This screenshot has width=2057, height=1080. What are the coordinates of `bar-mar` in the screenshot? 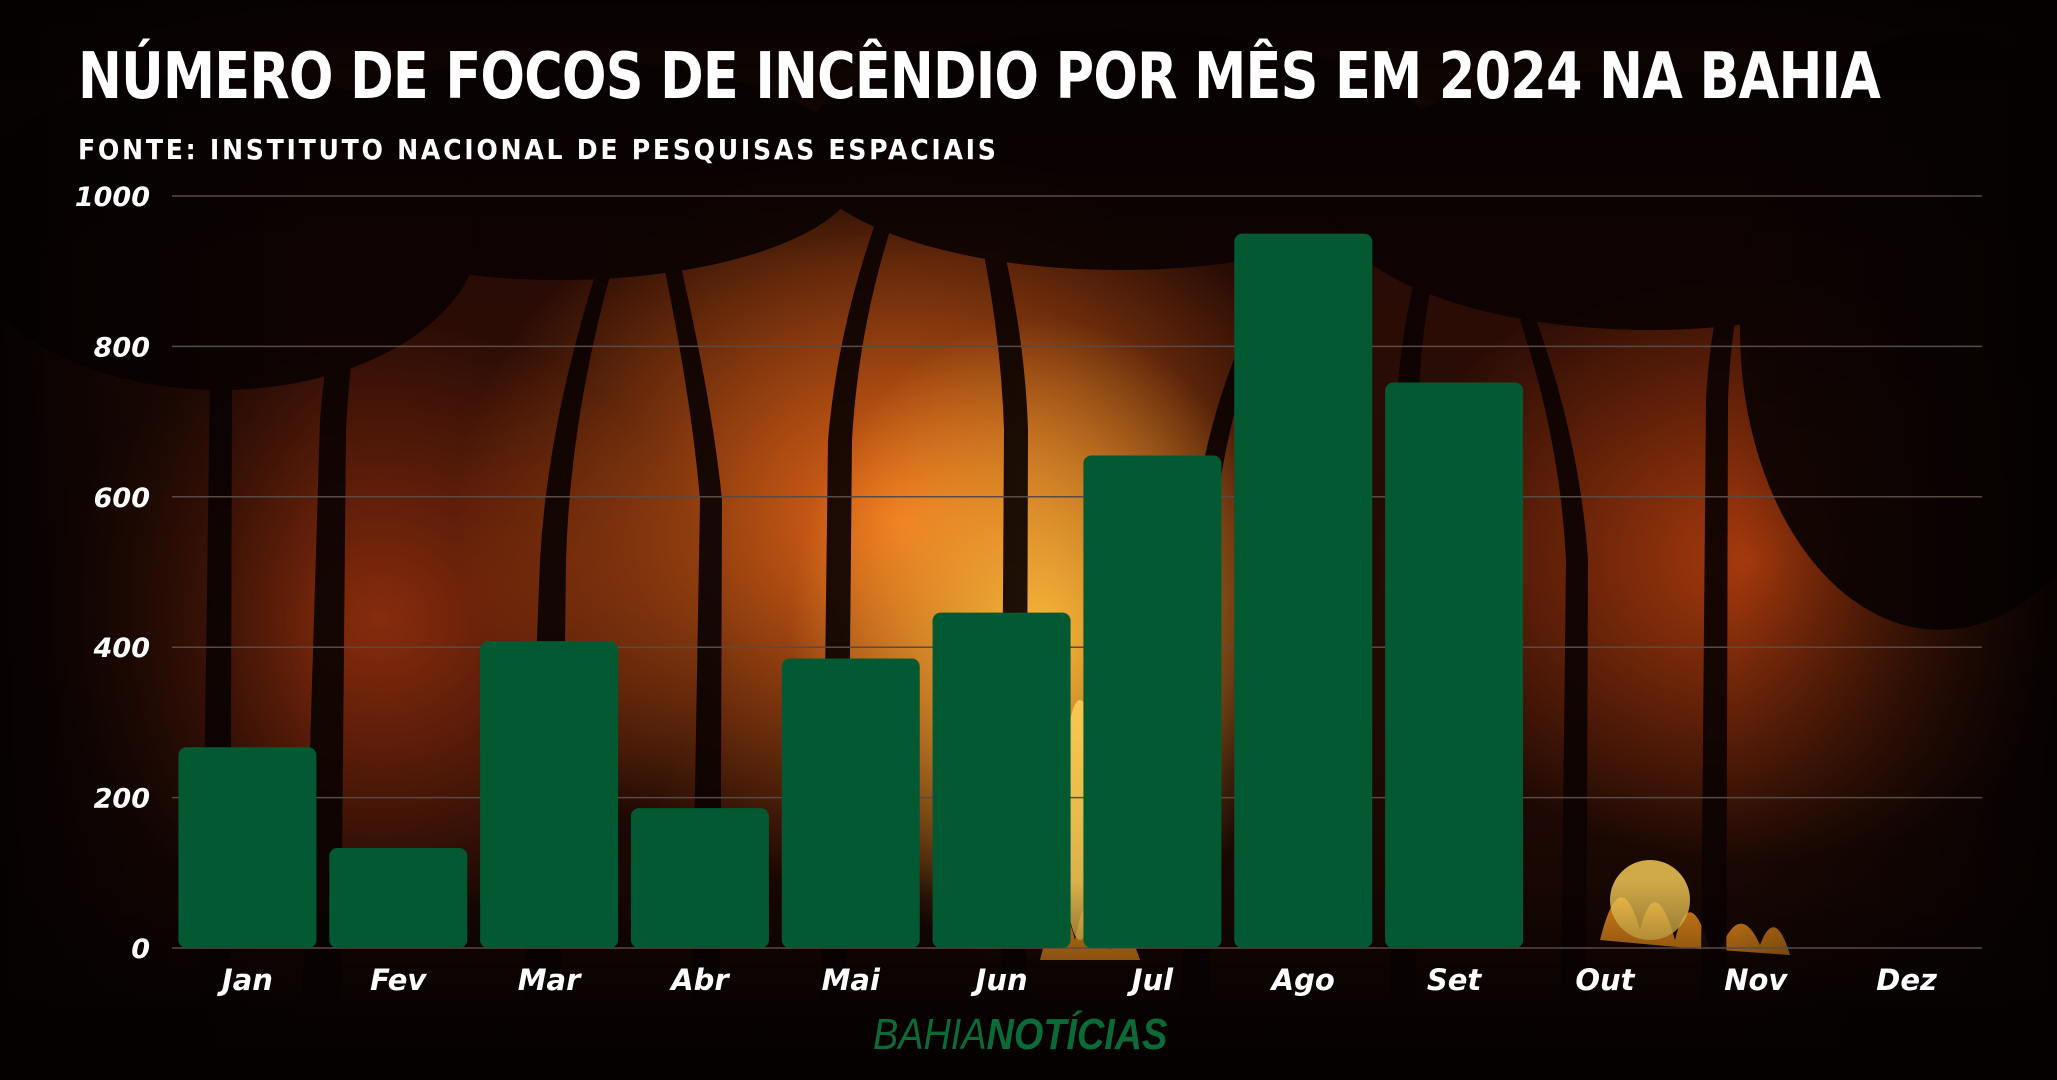 It's located at (549, 794).